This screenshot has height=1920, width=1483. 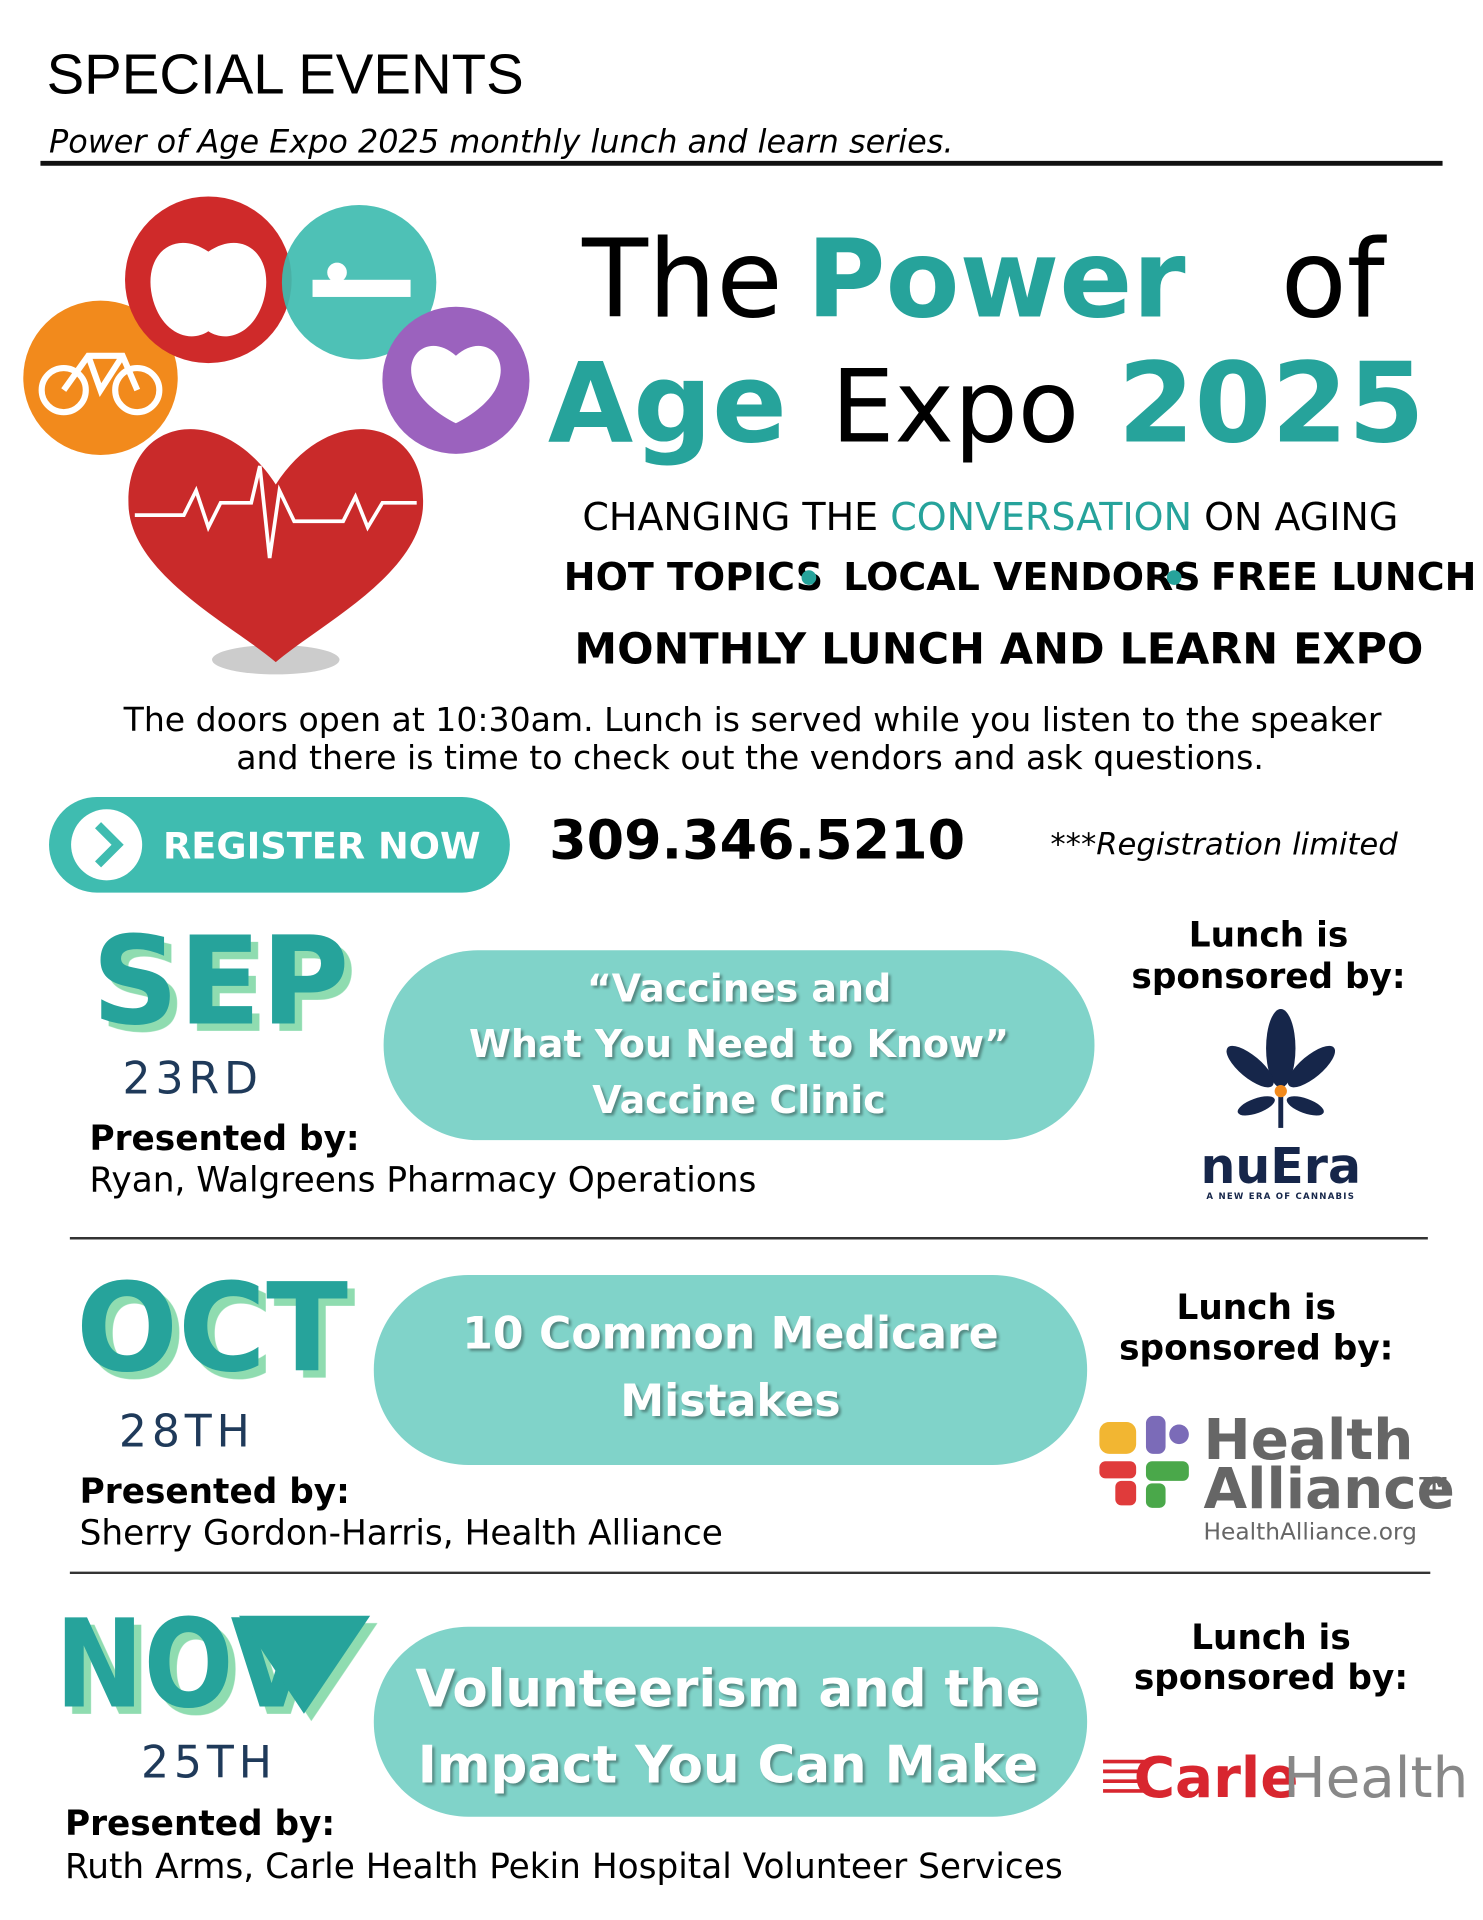 I want to click on register-button: REGISTER NOW, so click(x=279, y=844).